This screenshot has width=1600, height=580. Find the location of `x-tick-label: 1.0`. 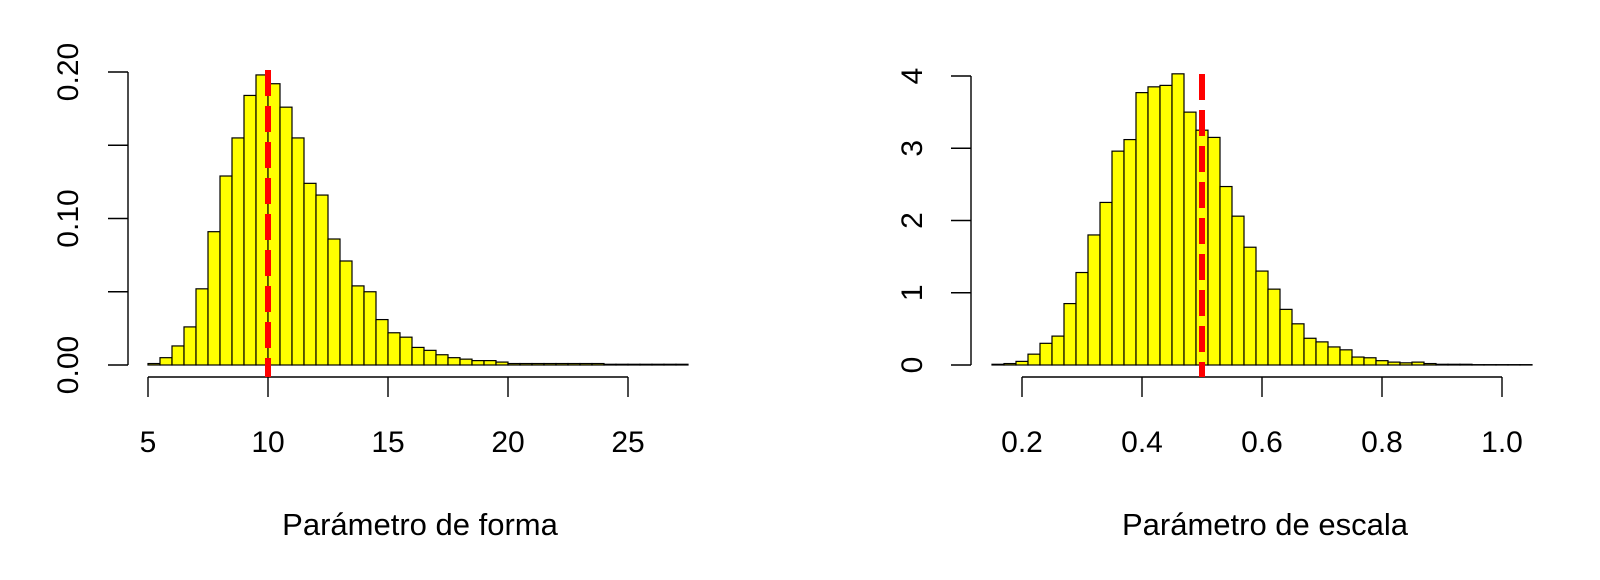

x-tick-label: 1.0 is located at coordinates (1502, 442).